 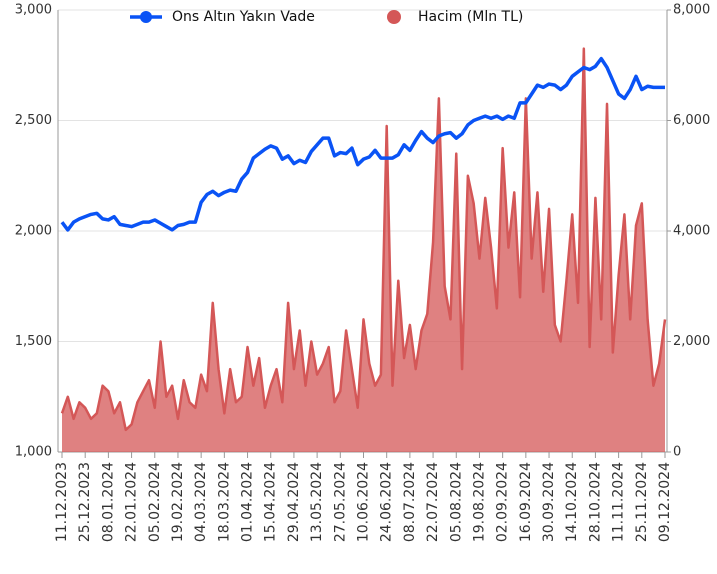 What do you see at coordinates (132, 502) in the screenshot?
I see `x-tick-label: 22.01.2024` at bounding box center [132, 502].